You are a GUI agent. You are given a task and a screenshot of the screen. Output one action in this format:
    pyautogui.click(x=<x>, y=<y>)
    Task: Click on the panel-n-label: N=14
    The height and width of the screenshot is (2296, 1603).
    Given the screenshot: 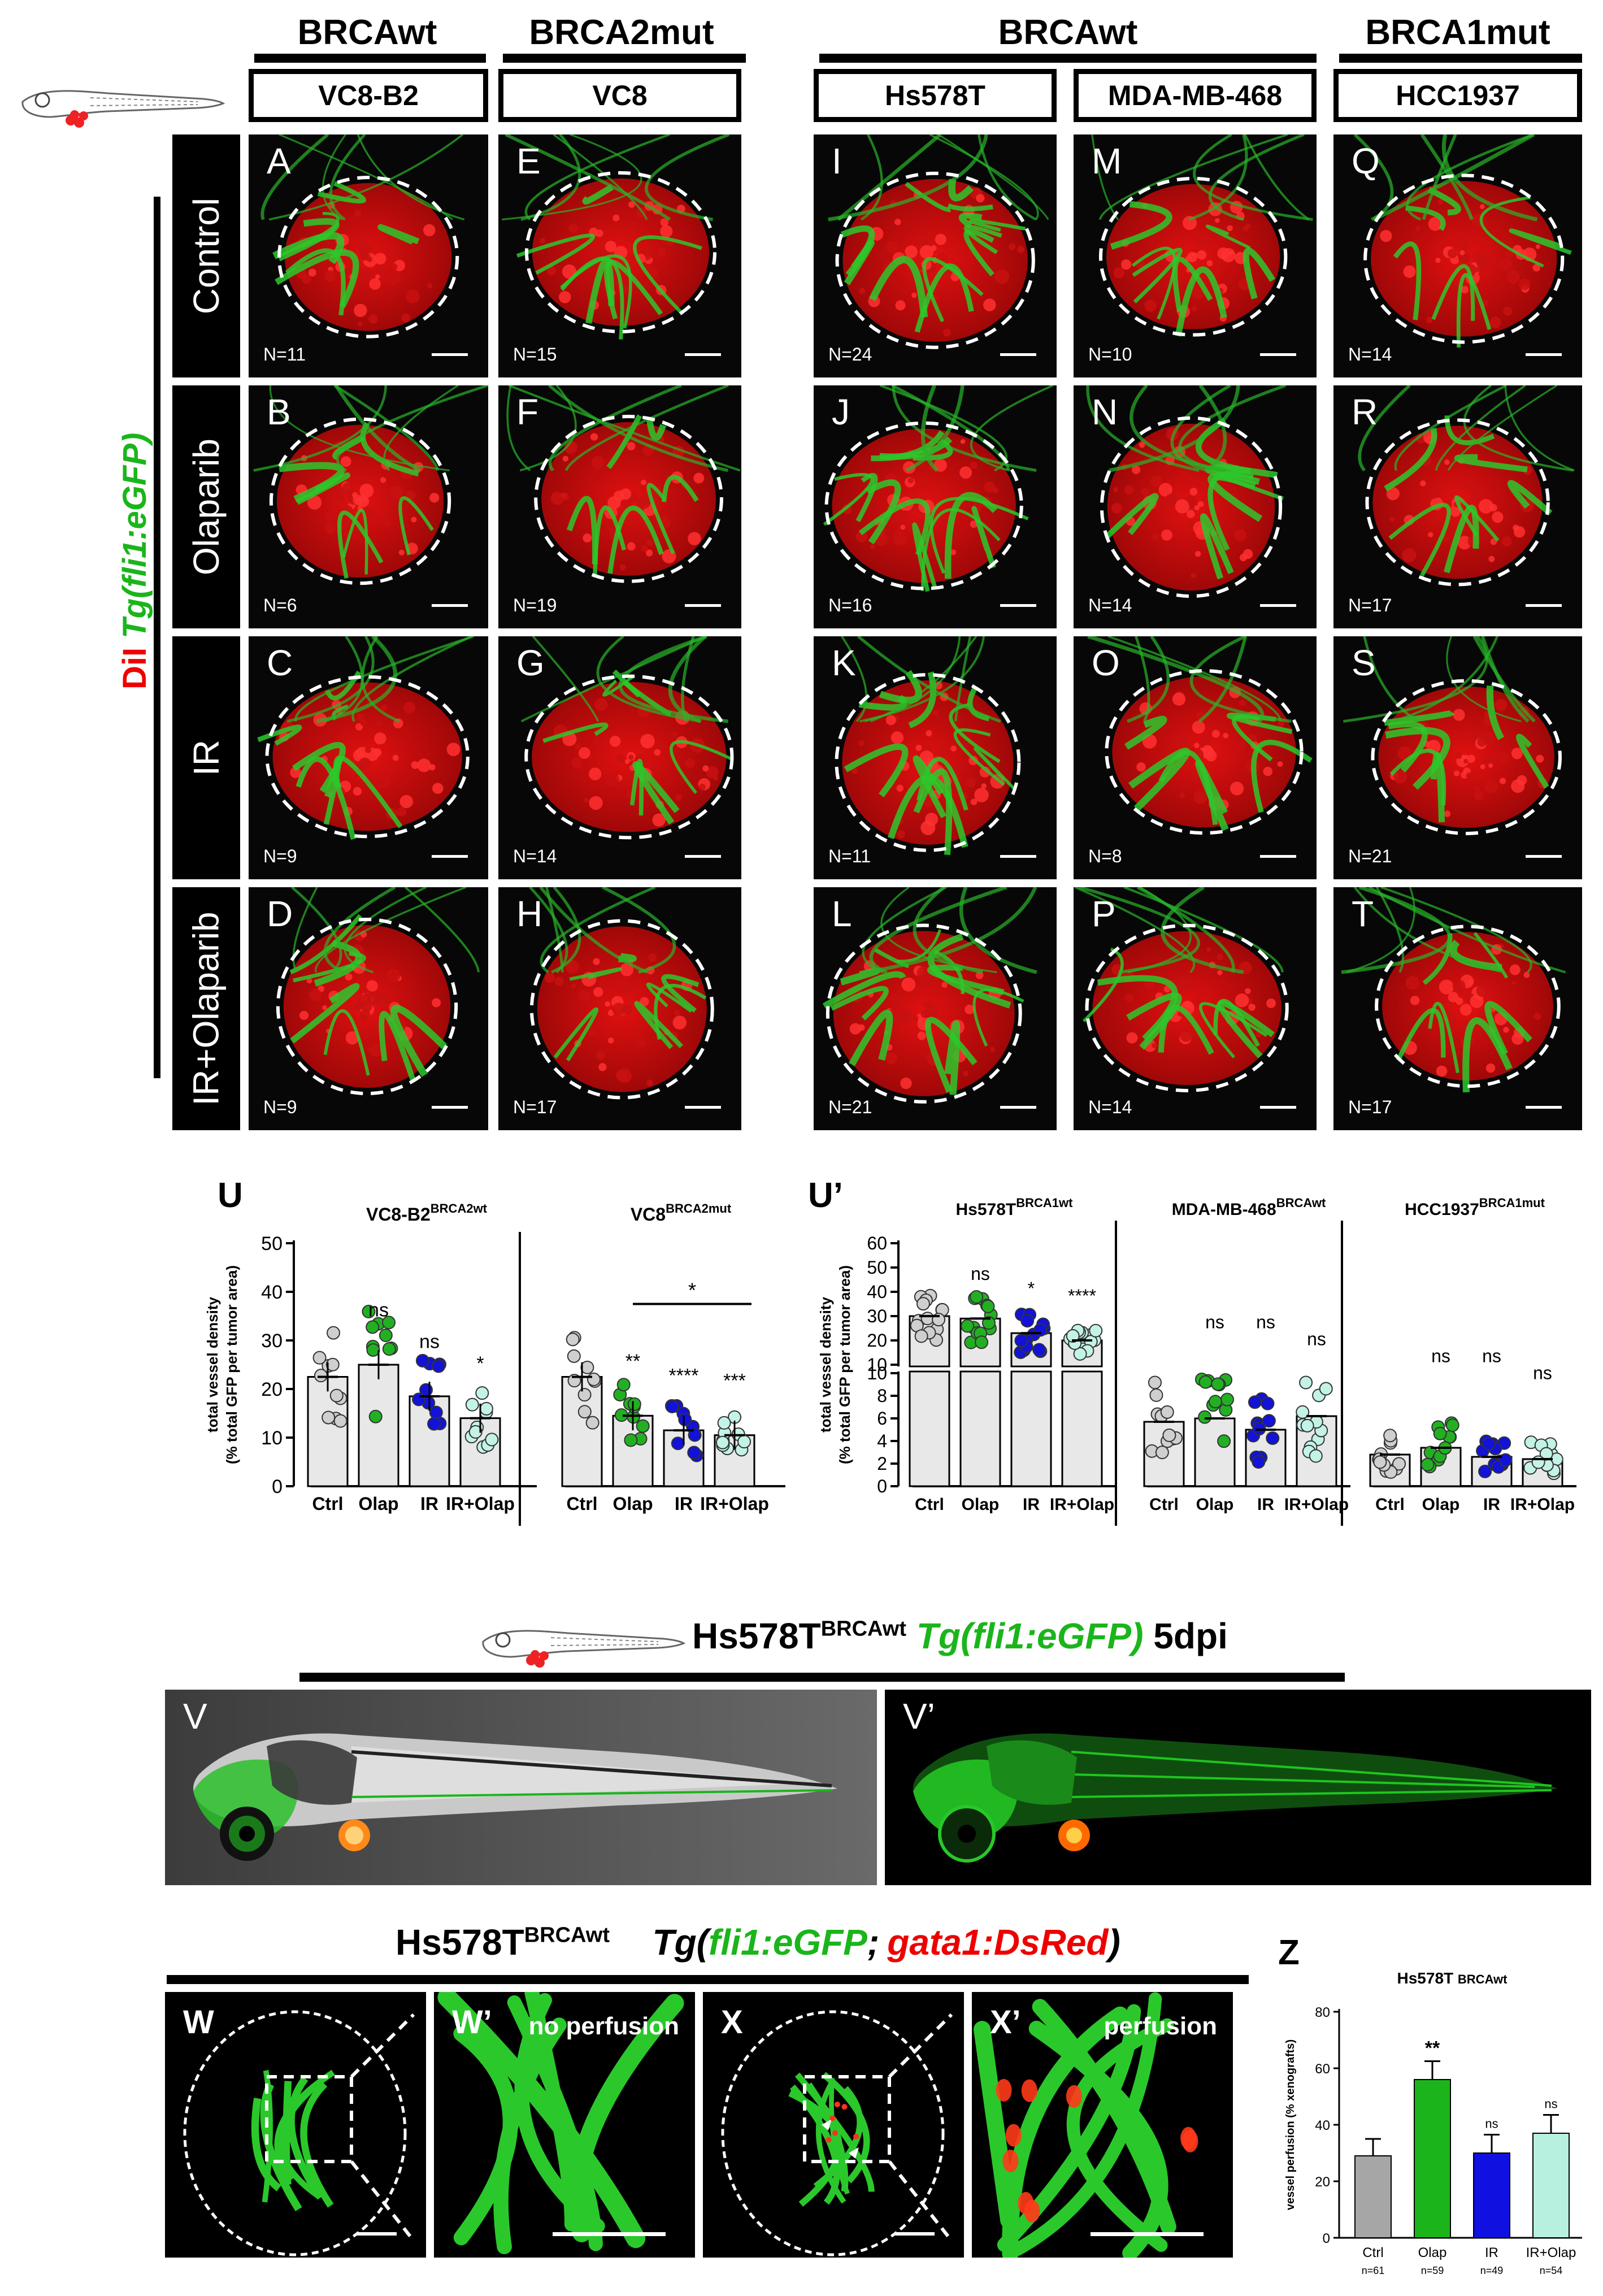 What is the action you would take?
    pyautogui.click(x=1110, y=605)
    